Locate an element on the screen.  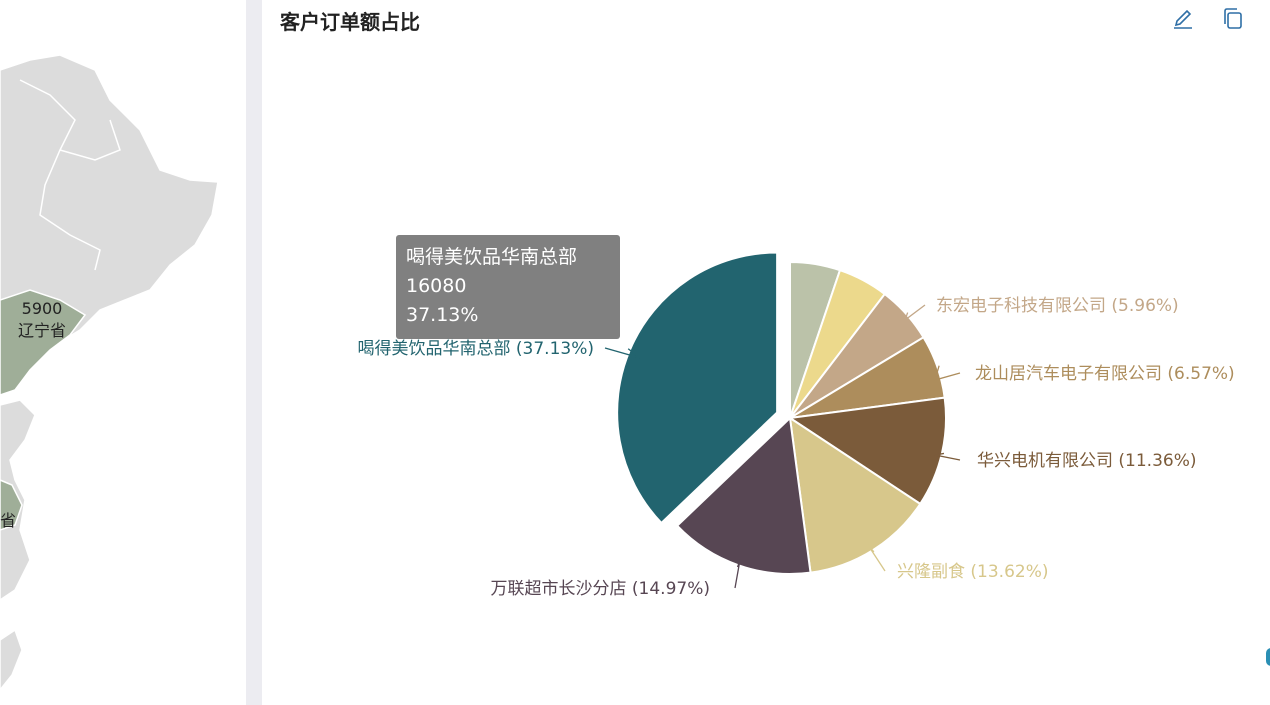
slice-label: 华兴电机有限公司 (11.36%) is located at coordinates (1087, 461).